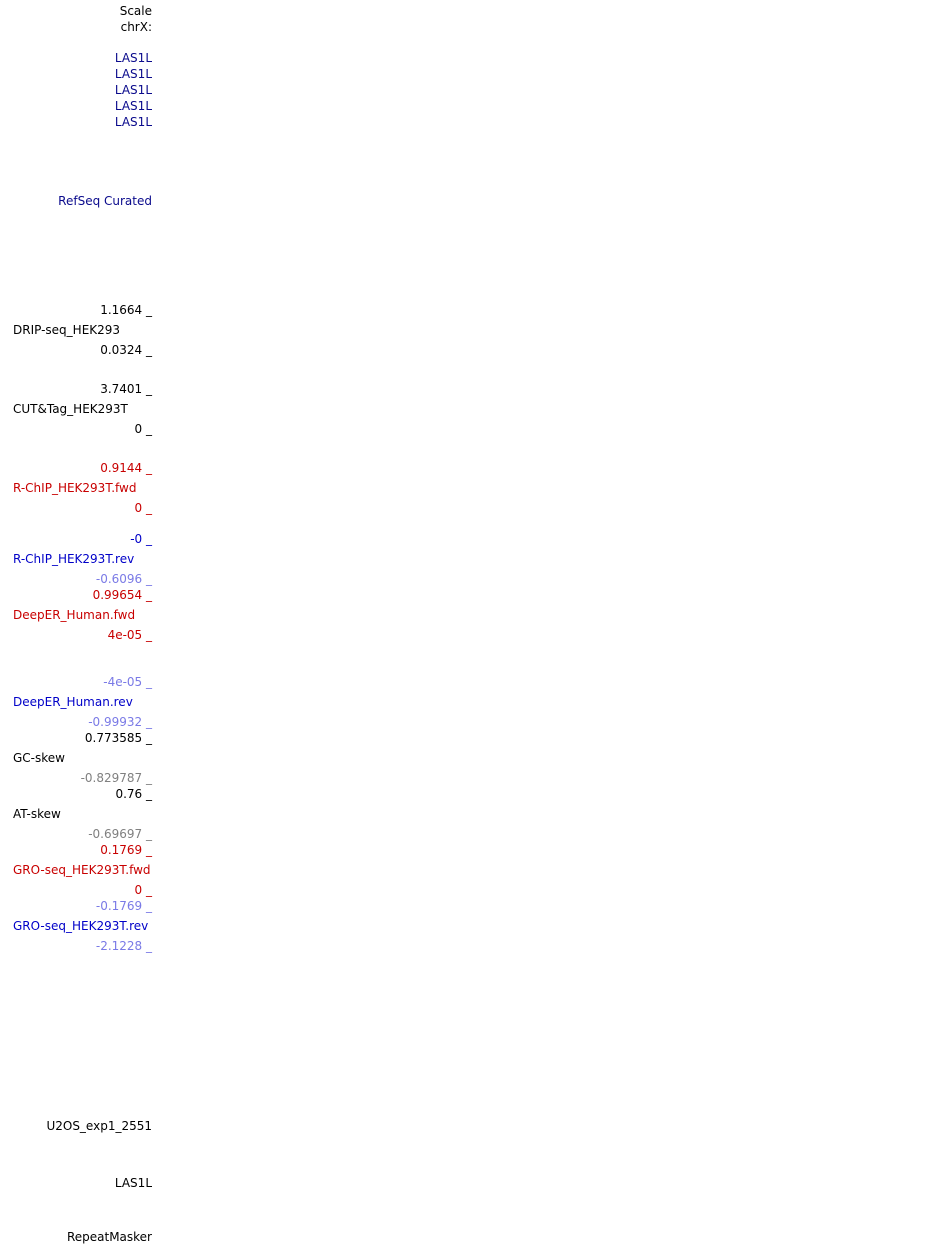  Describe the element at coordinates (123, 906) in the screenshot. I see `track-max-value: -0.1769 _` at that location.